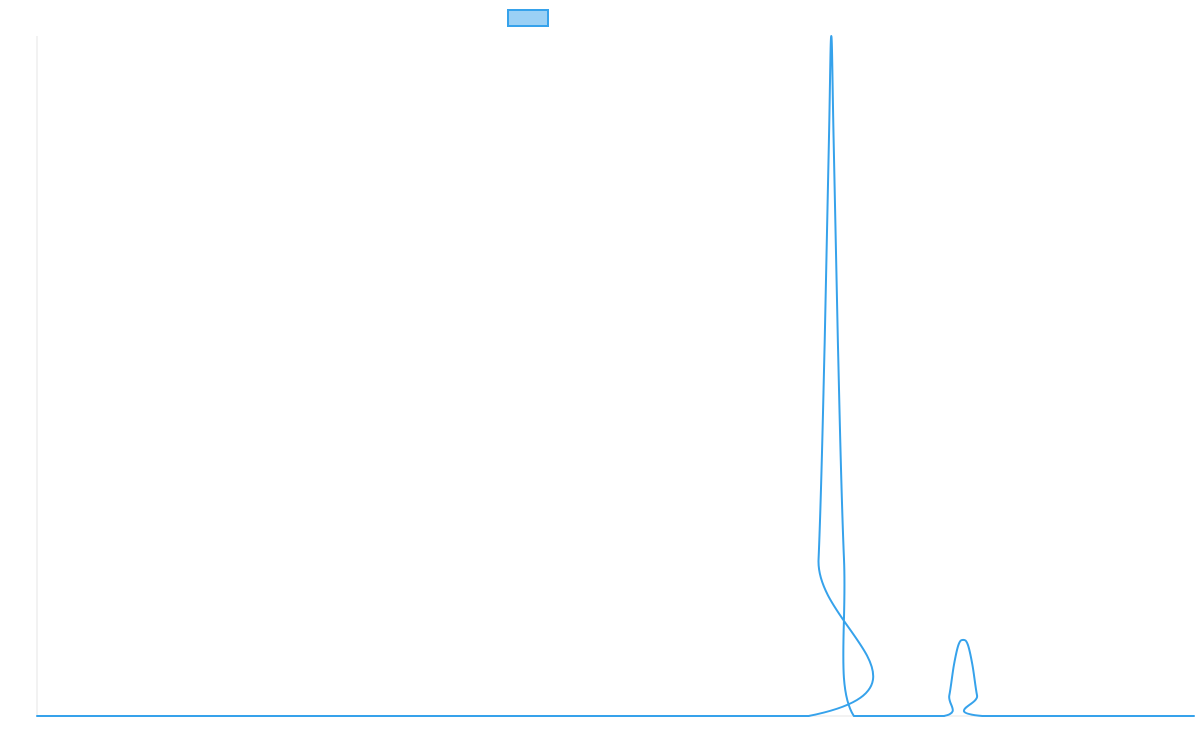  I want to click on legend, so click(528, 18).